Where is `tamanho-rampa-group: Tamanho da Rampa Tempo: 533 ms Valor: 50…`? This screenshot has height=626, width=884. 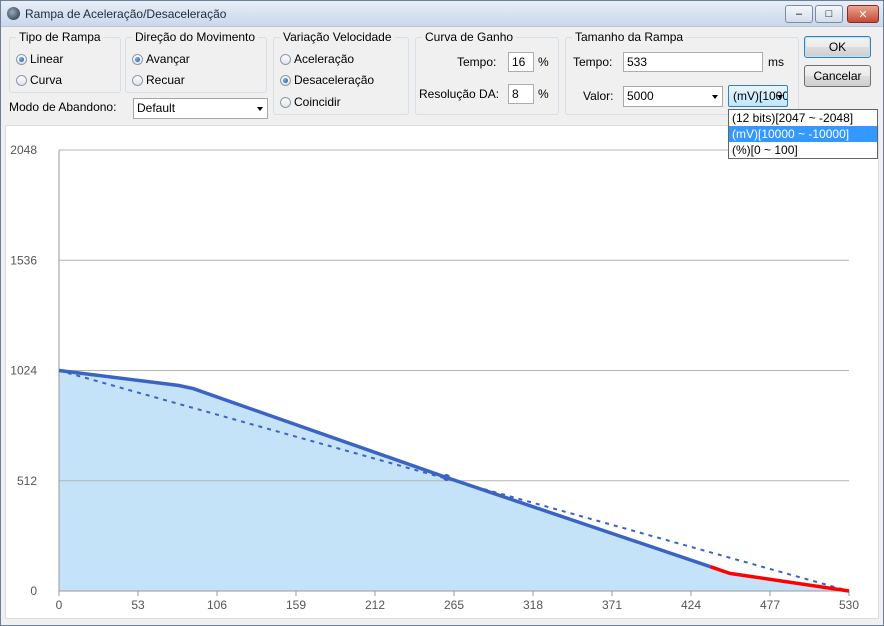 tamanho-rampa-group: Tamanho da Rampa Tempo: 533 ms Valor: 50… is located at coordinates (682, 72).